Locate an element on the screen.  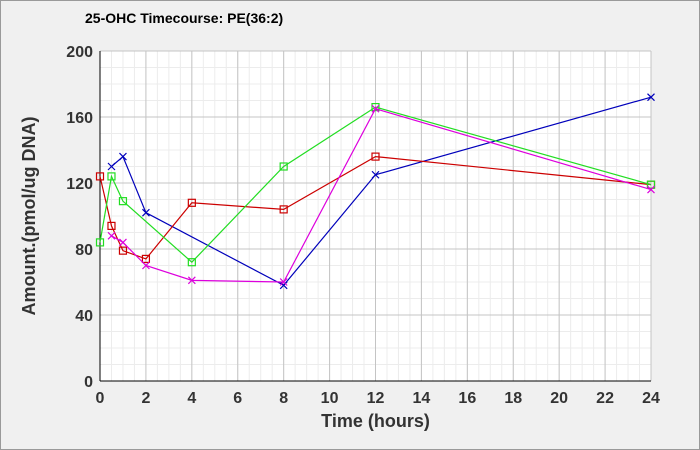
x-tick-label: 4 is located at coordinates (191, 398).